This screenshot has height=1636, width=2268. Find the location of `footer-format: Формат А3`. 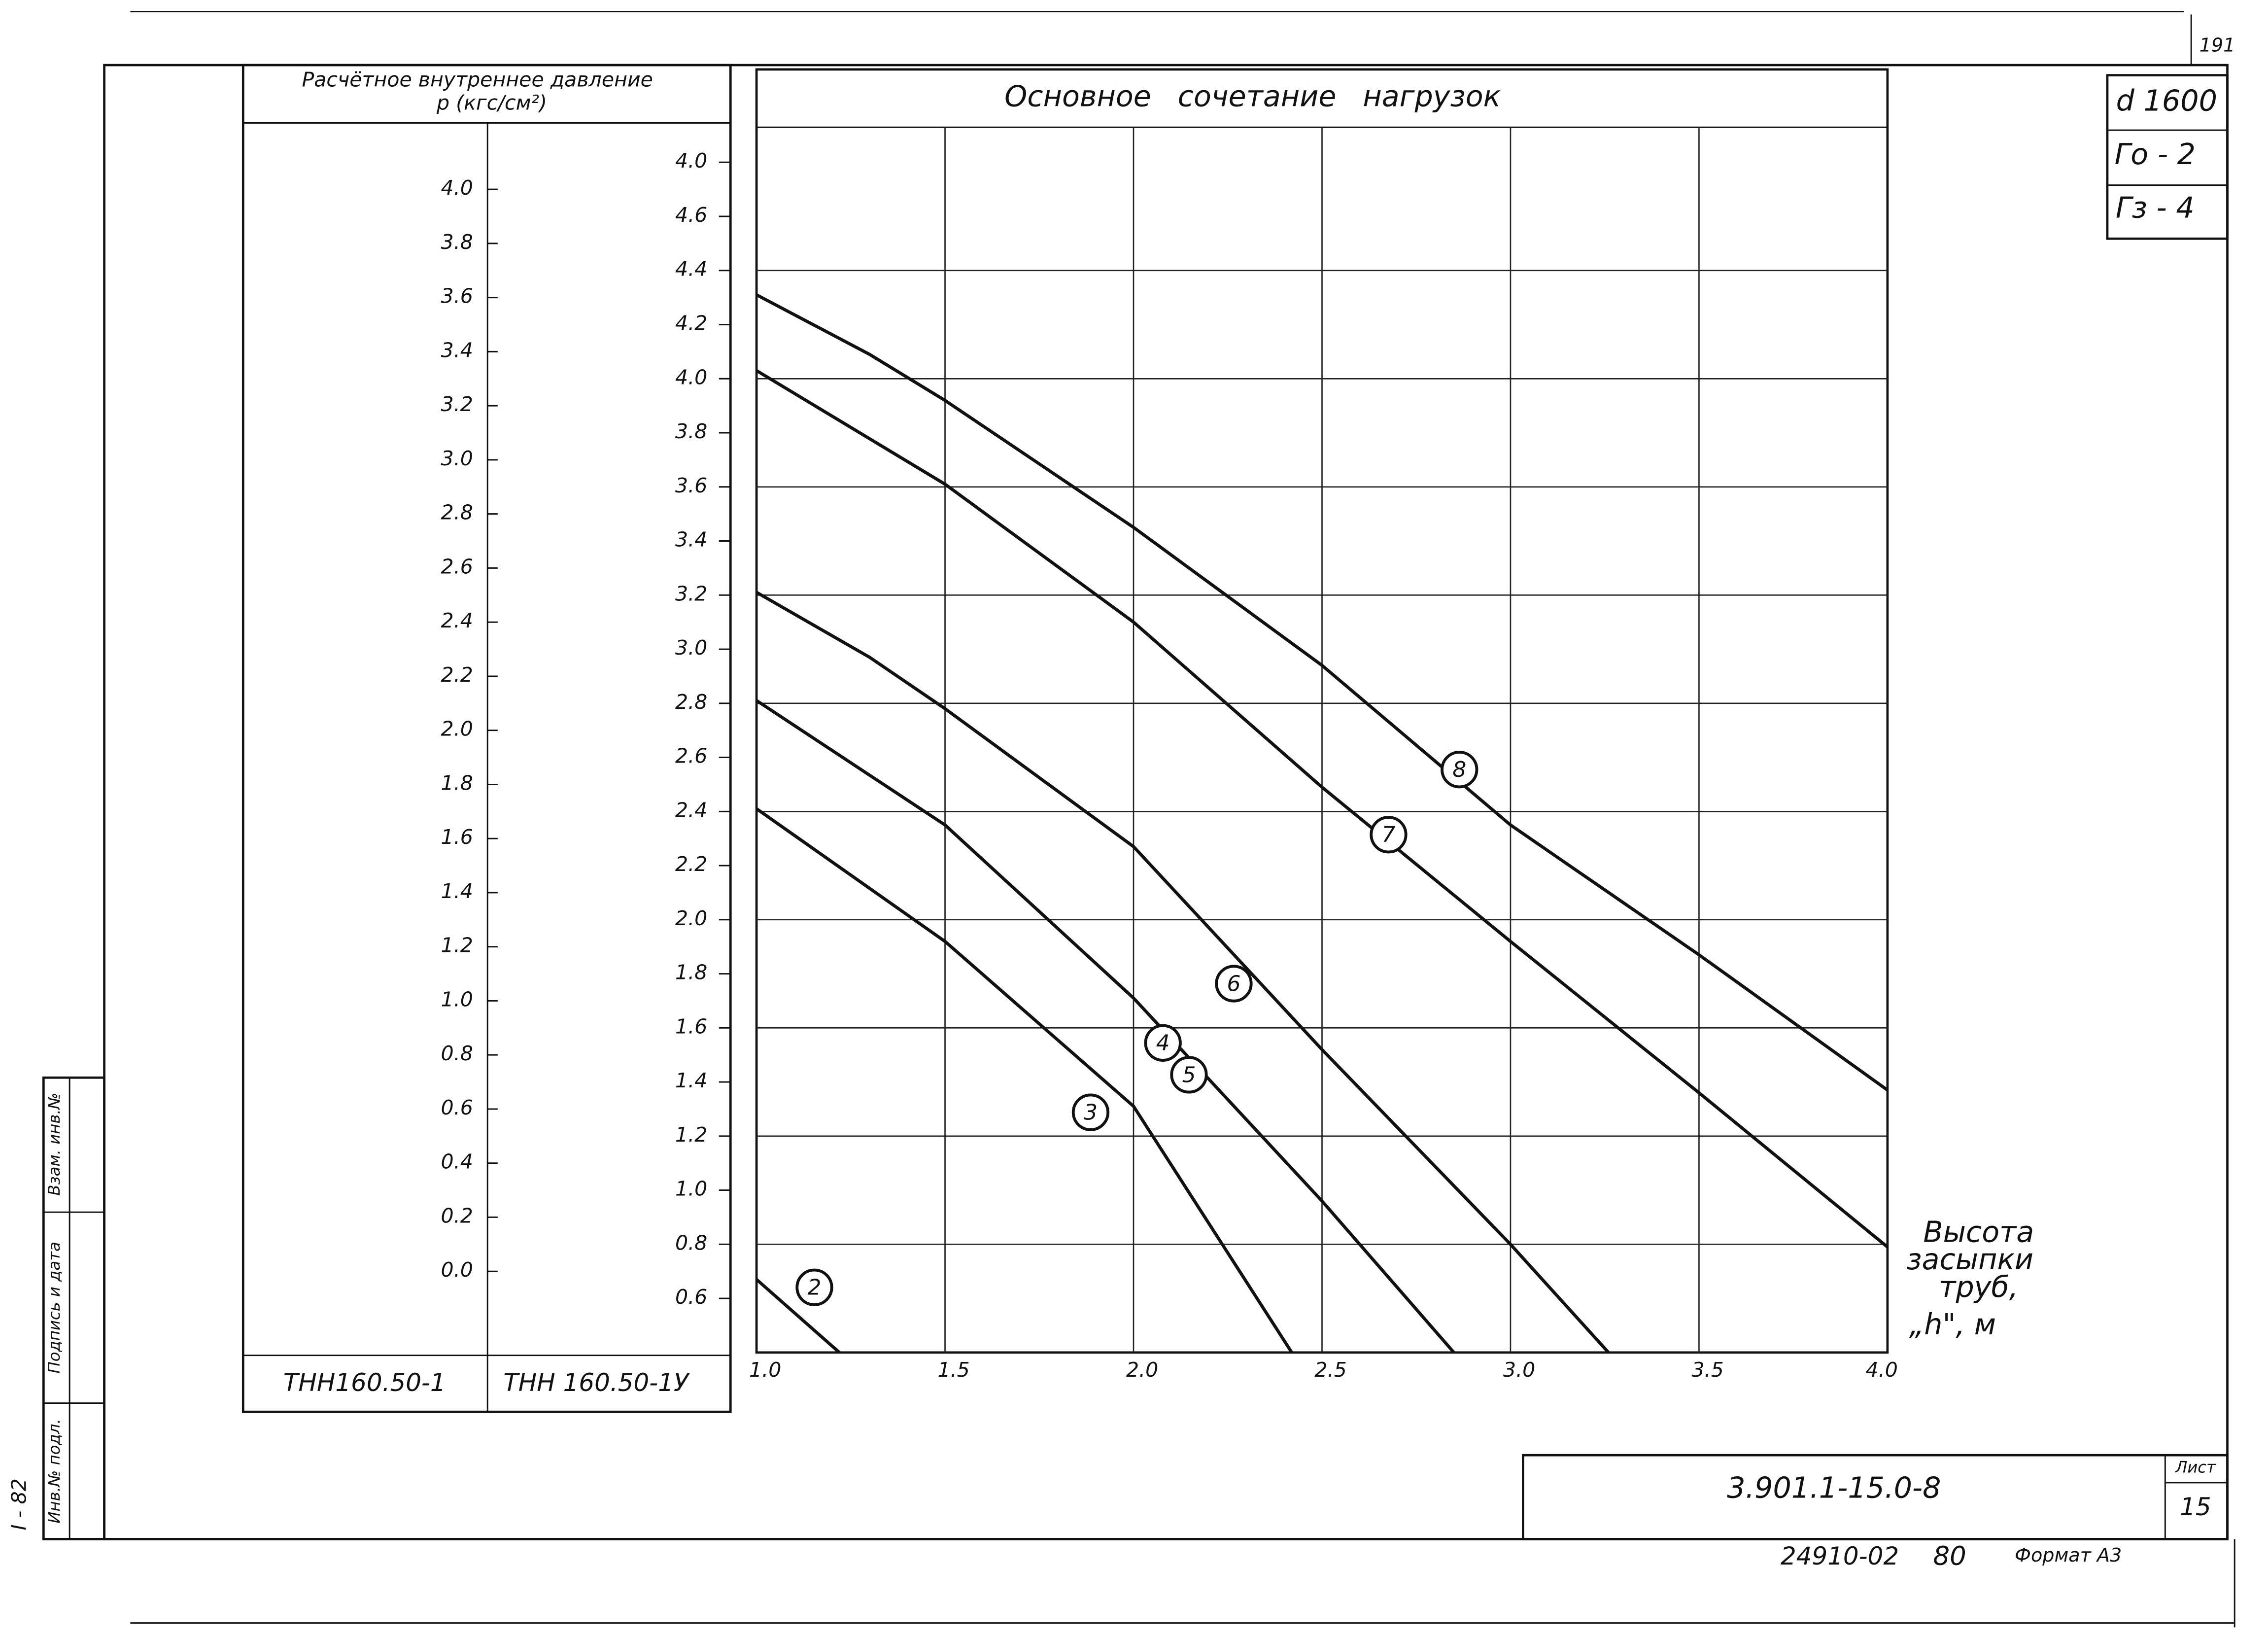

footer-format: Формат А3 is located at coordinates (2069, 1555).